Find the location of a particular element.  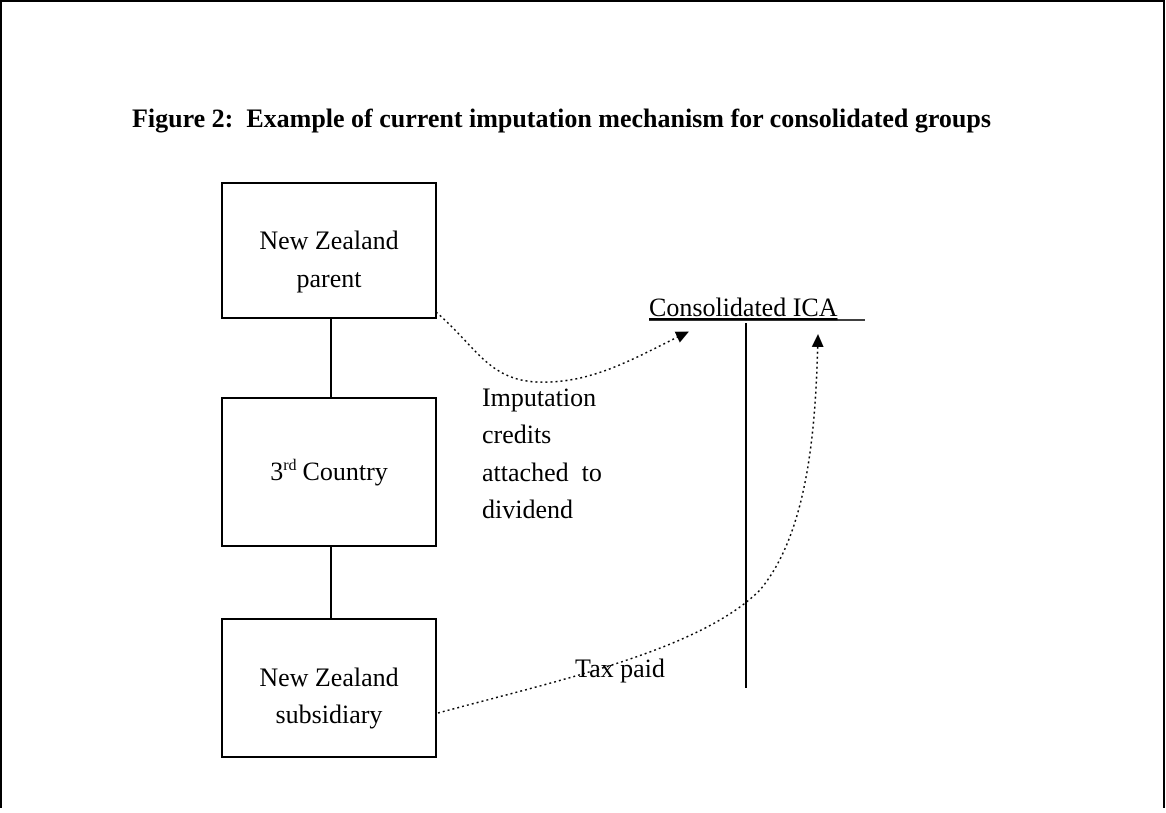

node-label: 3rd Country is located at coordinates (329, 471).